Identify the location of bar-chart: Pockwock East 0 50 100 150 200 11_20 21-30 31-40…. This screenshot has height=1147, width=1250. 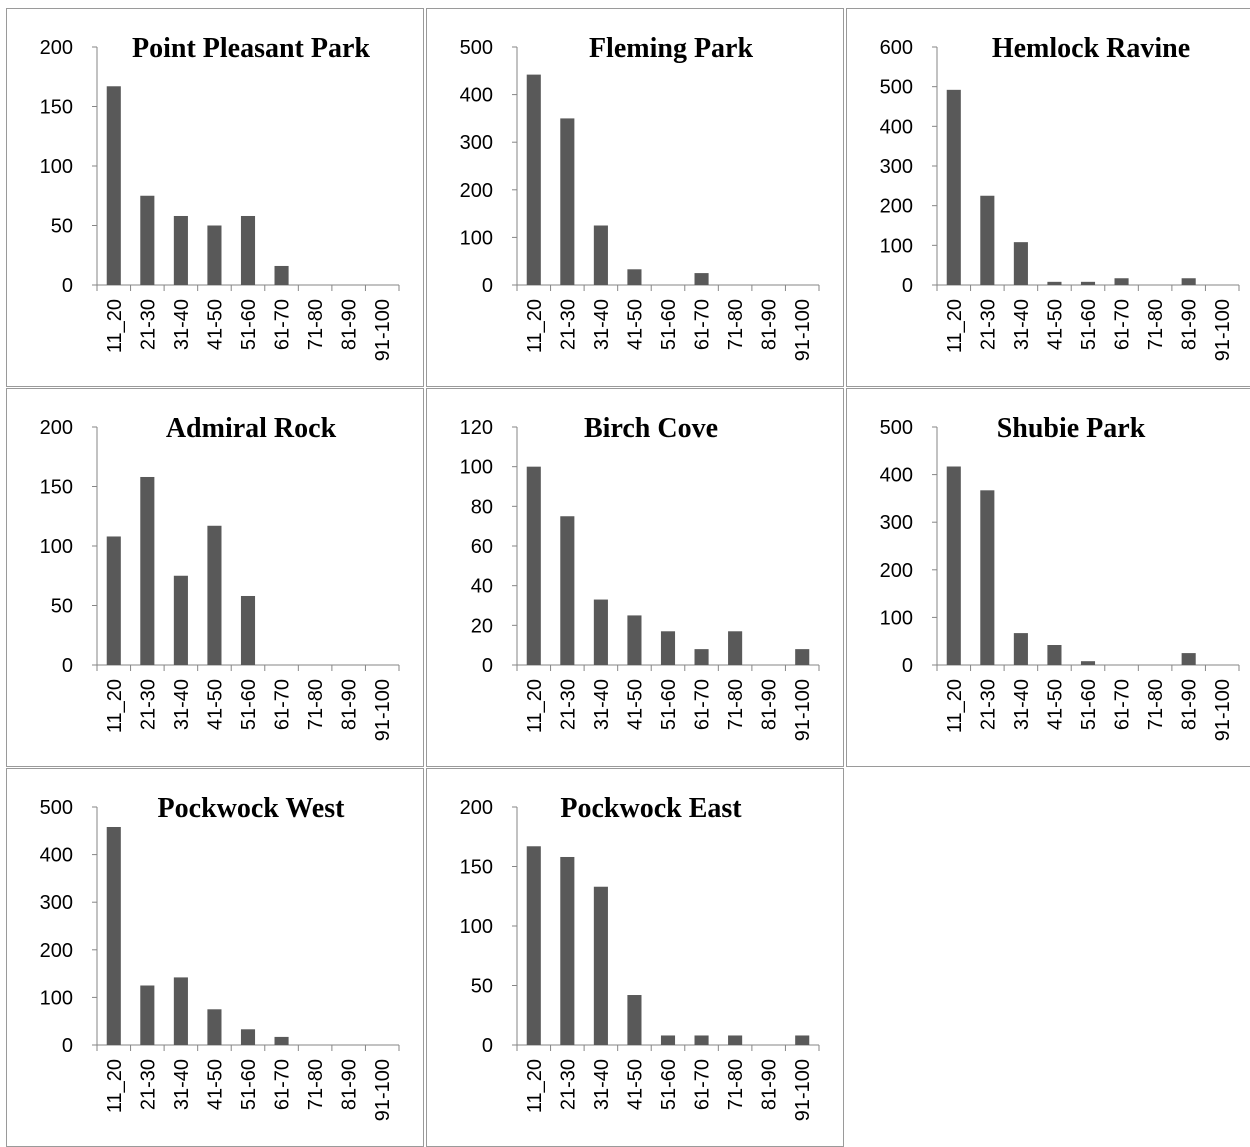
(640, 957).